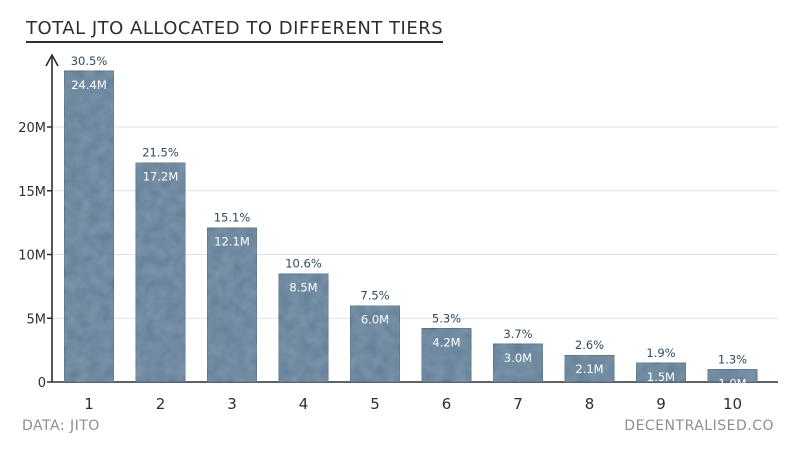 The height and width of the screenshot is (450, 800). I want to click on x-tick-label: 5, so click(375, 404).